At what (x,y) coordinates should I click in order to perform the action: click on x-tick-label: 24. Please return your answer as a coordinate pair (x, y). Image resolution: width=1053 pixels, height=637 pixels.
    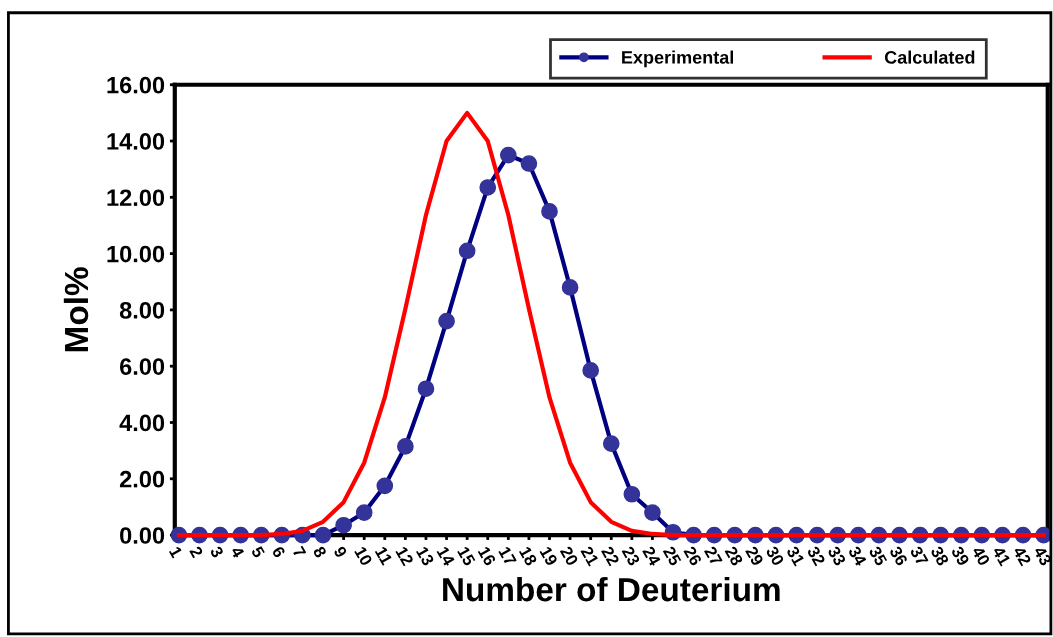
    Looking at the image, I should click on (652, 556).